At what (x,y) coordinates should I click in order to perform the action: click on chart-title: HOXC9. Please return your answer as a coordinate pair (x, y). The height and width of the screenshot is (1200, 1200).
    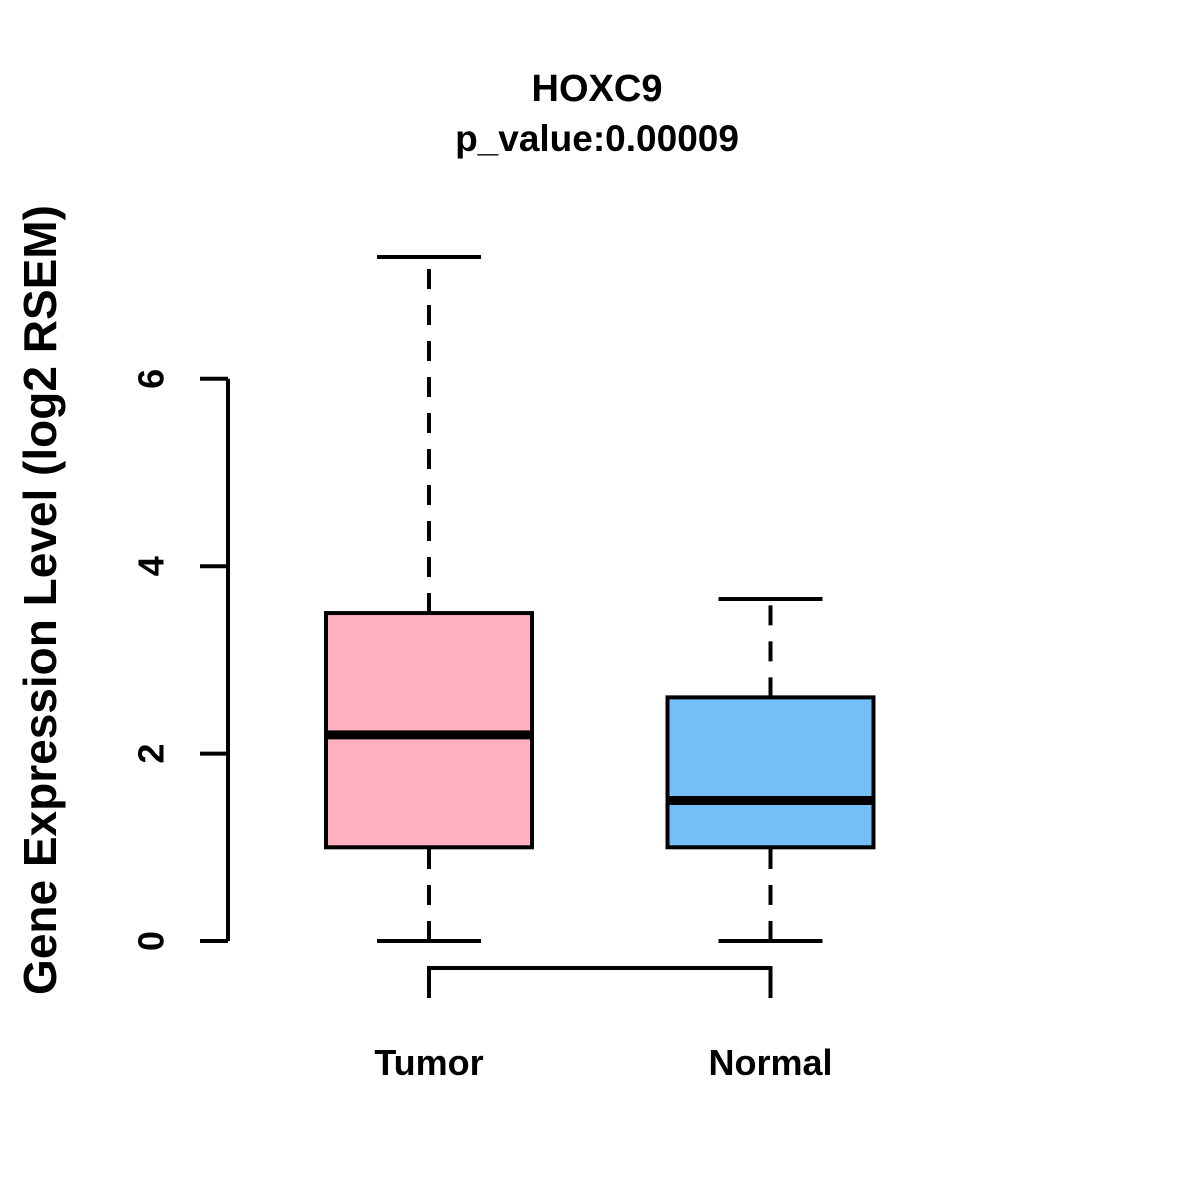
    Looking at the image, I should click on (597, 89).